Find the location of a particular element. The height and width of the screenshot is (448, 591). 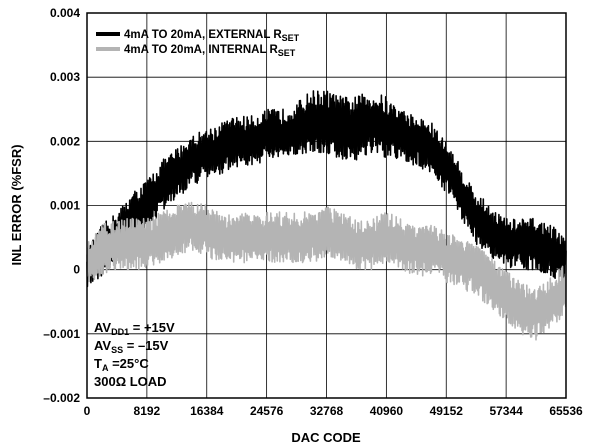

y-tick-label: 0.003 is located at coordinates (65, 77).